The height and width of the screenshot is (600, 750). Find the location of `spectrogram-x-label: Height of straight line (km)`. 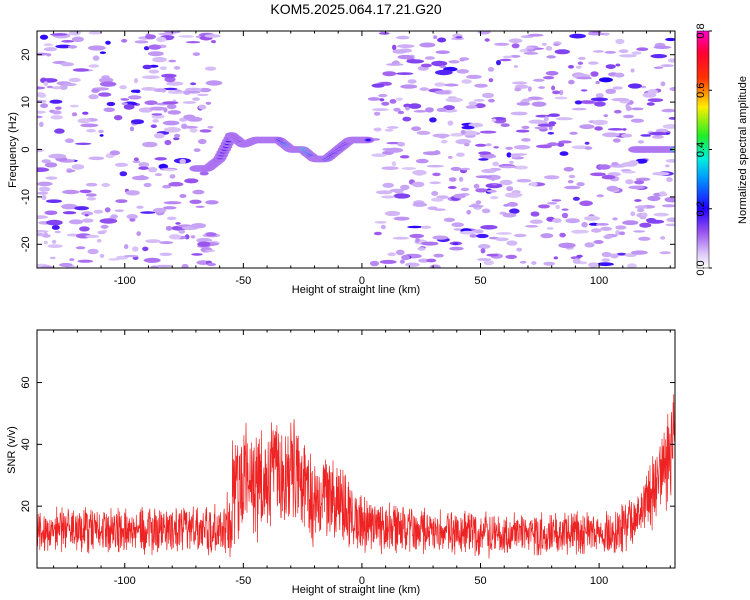

spectrogram-x-label: Height of straight line (km) is located at coordinates (356, 290).